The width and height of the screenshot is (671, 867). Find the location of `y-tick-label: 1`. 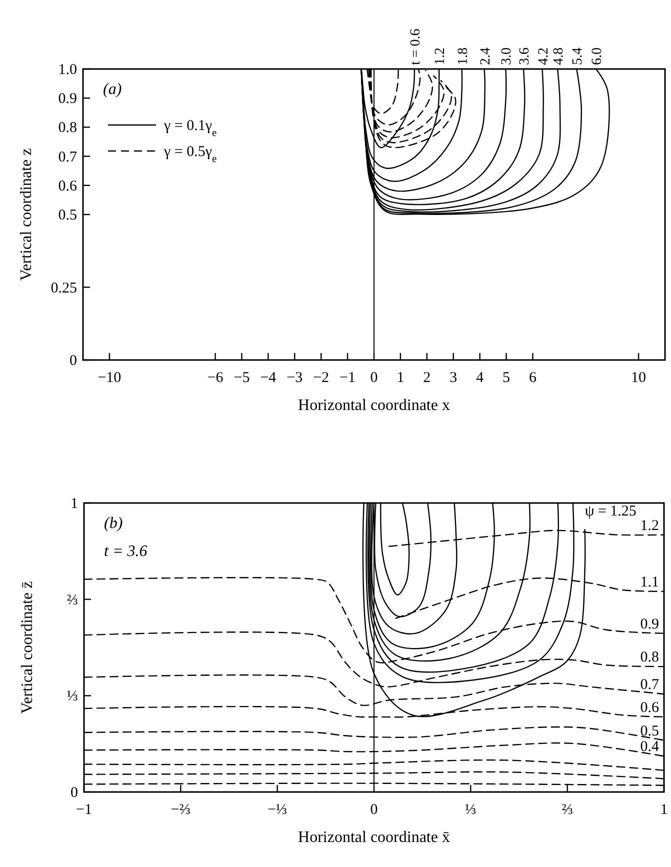

y-tick-label: 1 is located at coordinates (74, 504).